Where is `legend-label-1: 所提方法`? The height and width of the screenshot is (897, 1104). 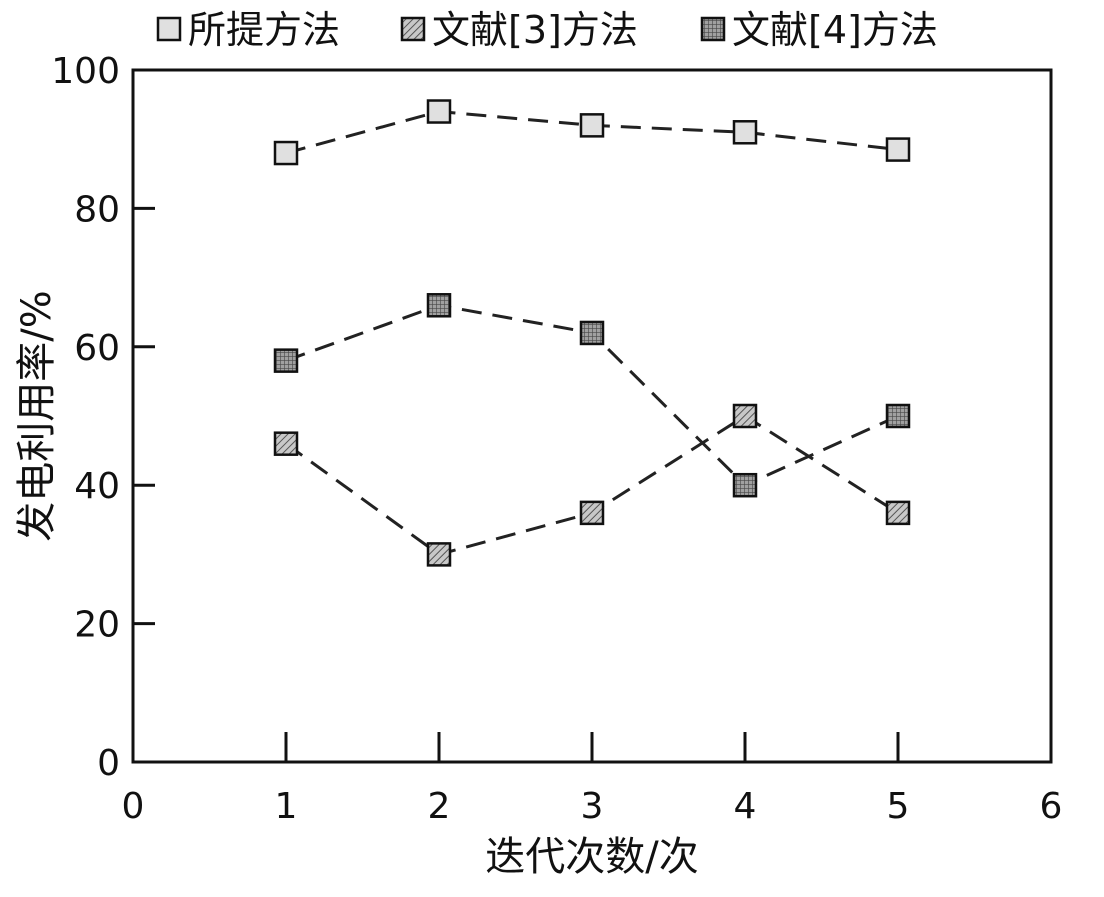 legend-label-1: 所提方法 is located at coordinates (264, 30).